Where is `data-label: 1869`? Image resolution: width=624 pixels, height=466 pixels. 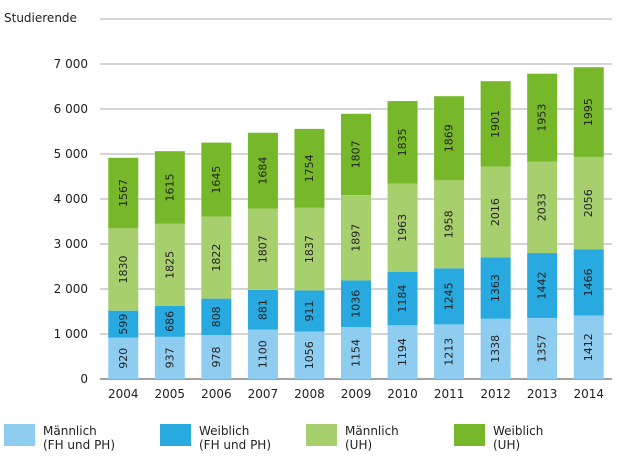
data-label: 1869 is located at coordinates (449, 138).